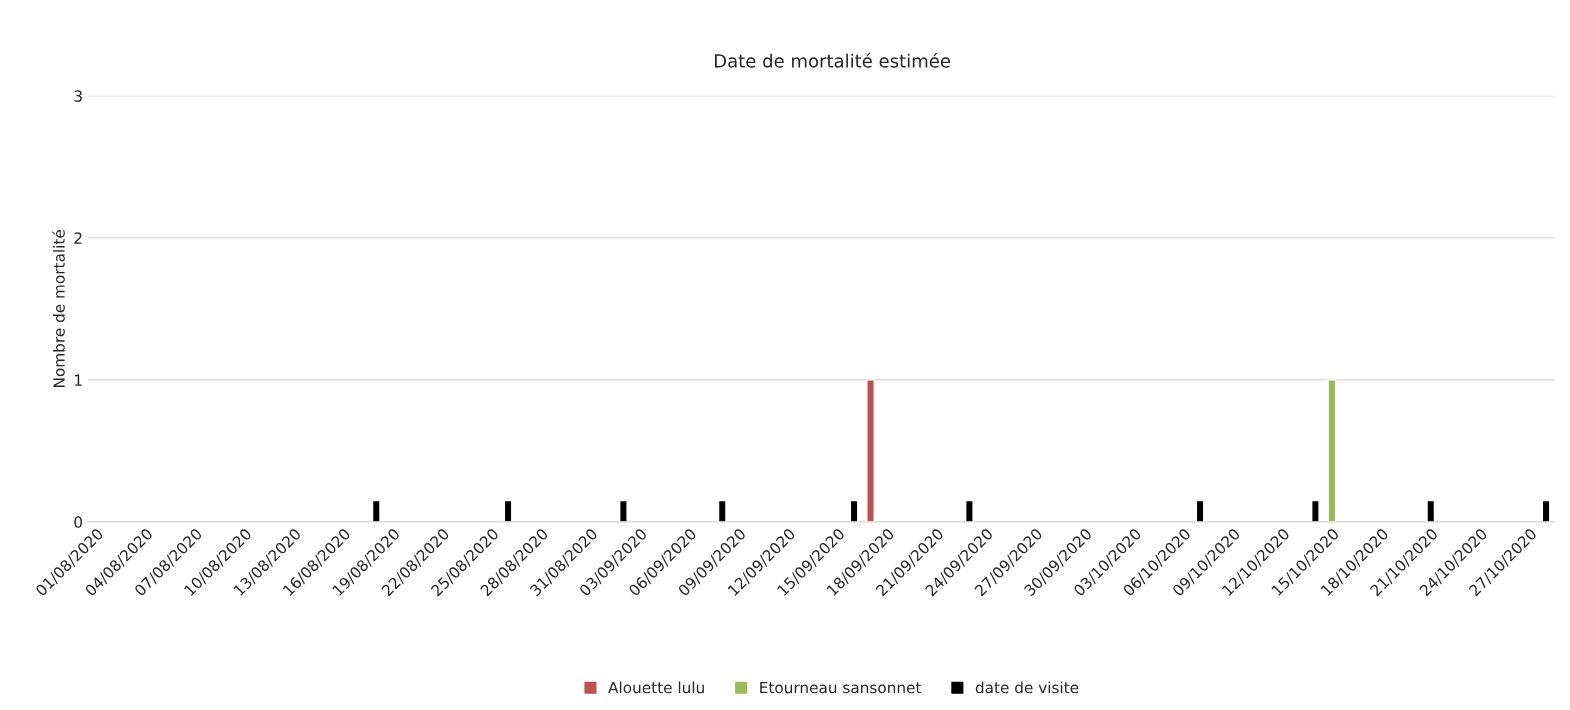  What do you see at coordinates (58, 308) in the screenshot?
I see `y-axis-title: Nombre de mortalité` at bounding box center [58, 308].